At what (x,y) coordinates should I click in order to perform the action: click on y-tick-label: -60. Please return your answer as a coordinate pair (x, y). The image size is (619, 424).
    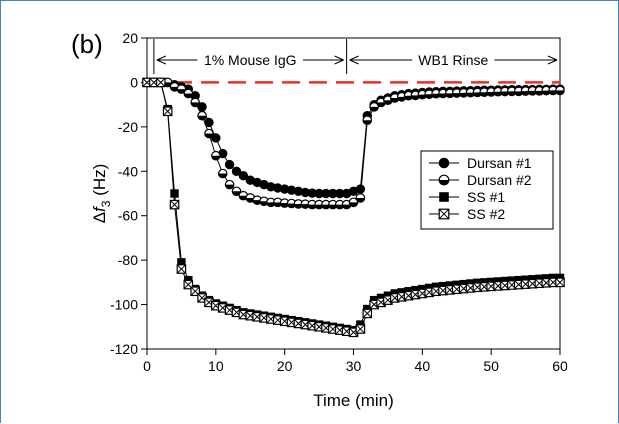
    Looking at the image, I should click on (128, 216).